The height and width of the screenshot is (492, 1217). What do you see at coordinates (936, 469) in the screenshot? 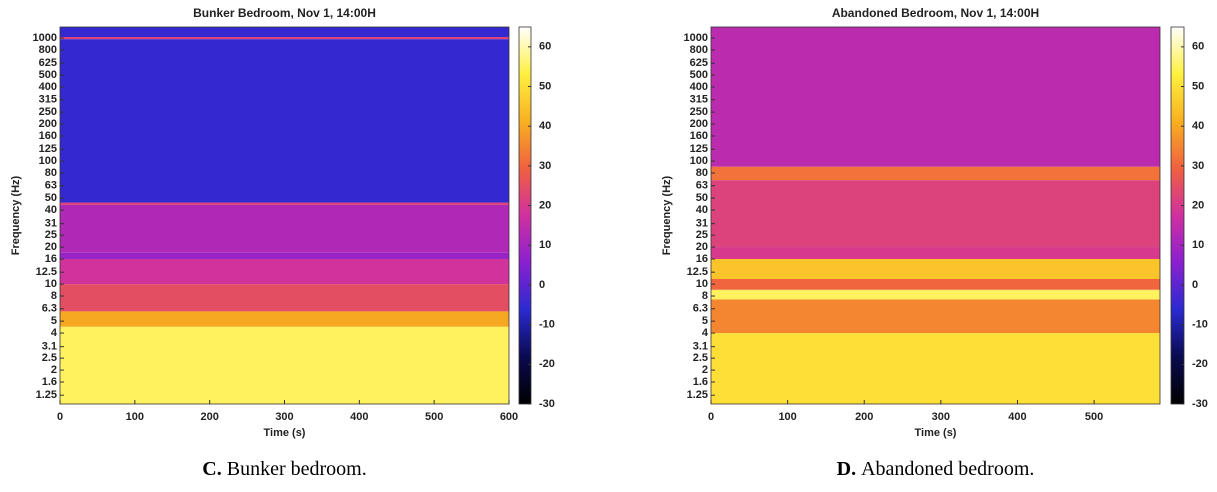
I see `caption: D. Abandoned bedroom.` at bounding box center [936, 469].